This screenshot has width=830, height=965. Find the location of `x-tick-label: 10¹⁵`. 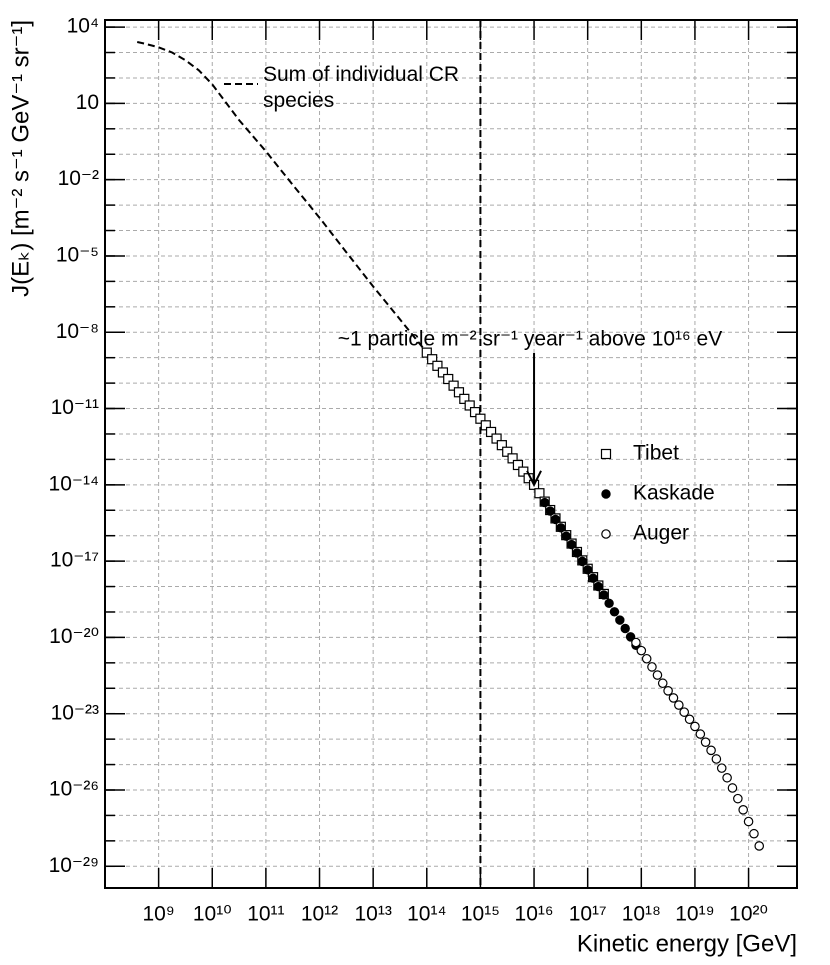

x-tick-label: 10¹⁵ is located at coordinates (480, 914).